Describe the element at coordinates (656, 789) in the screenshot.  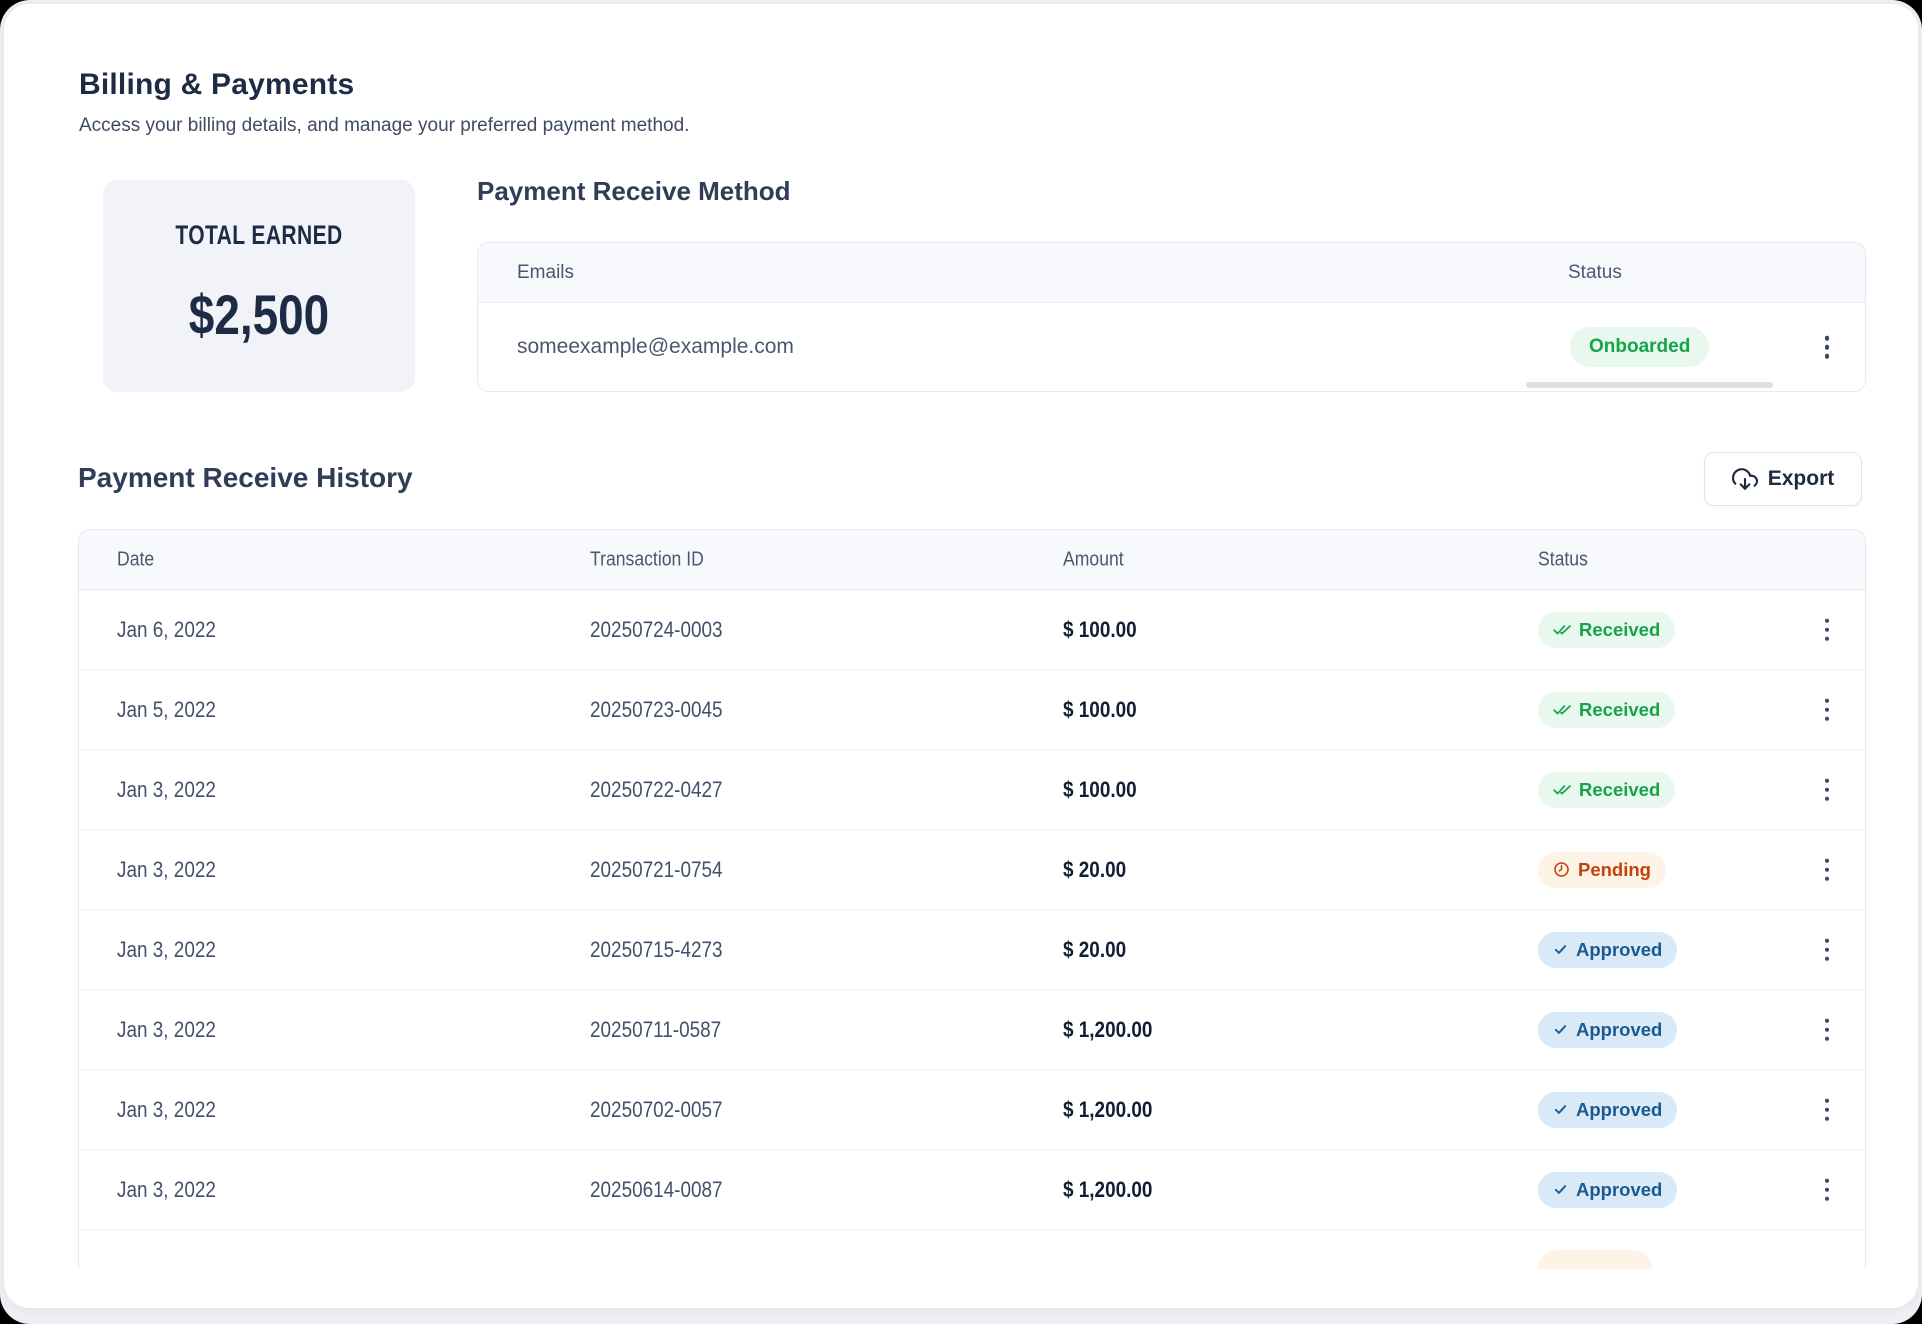
I see `row-transaction-id: 20250722-0427` at that location.